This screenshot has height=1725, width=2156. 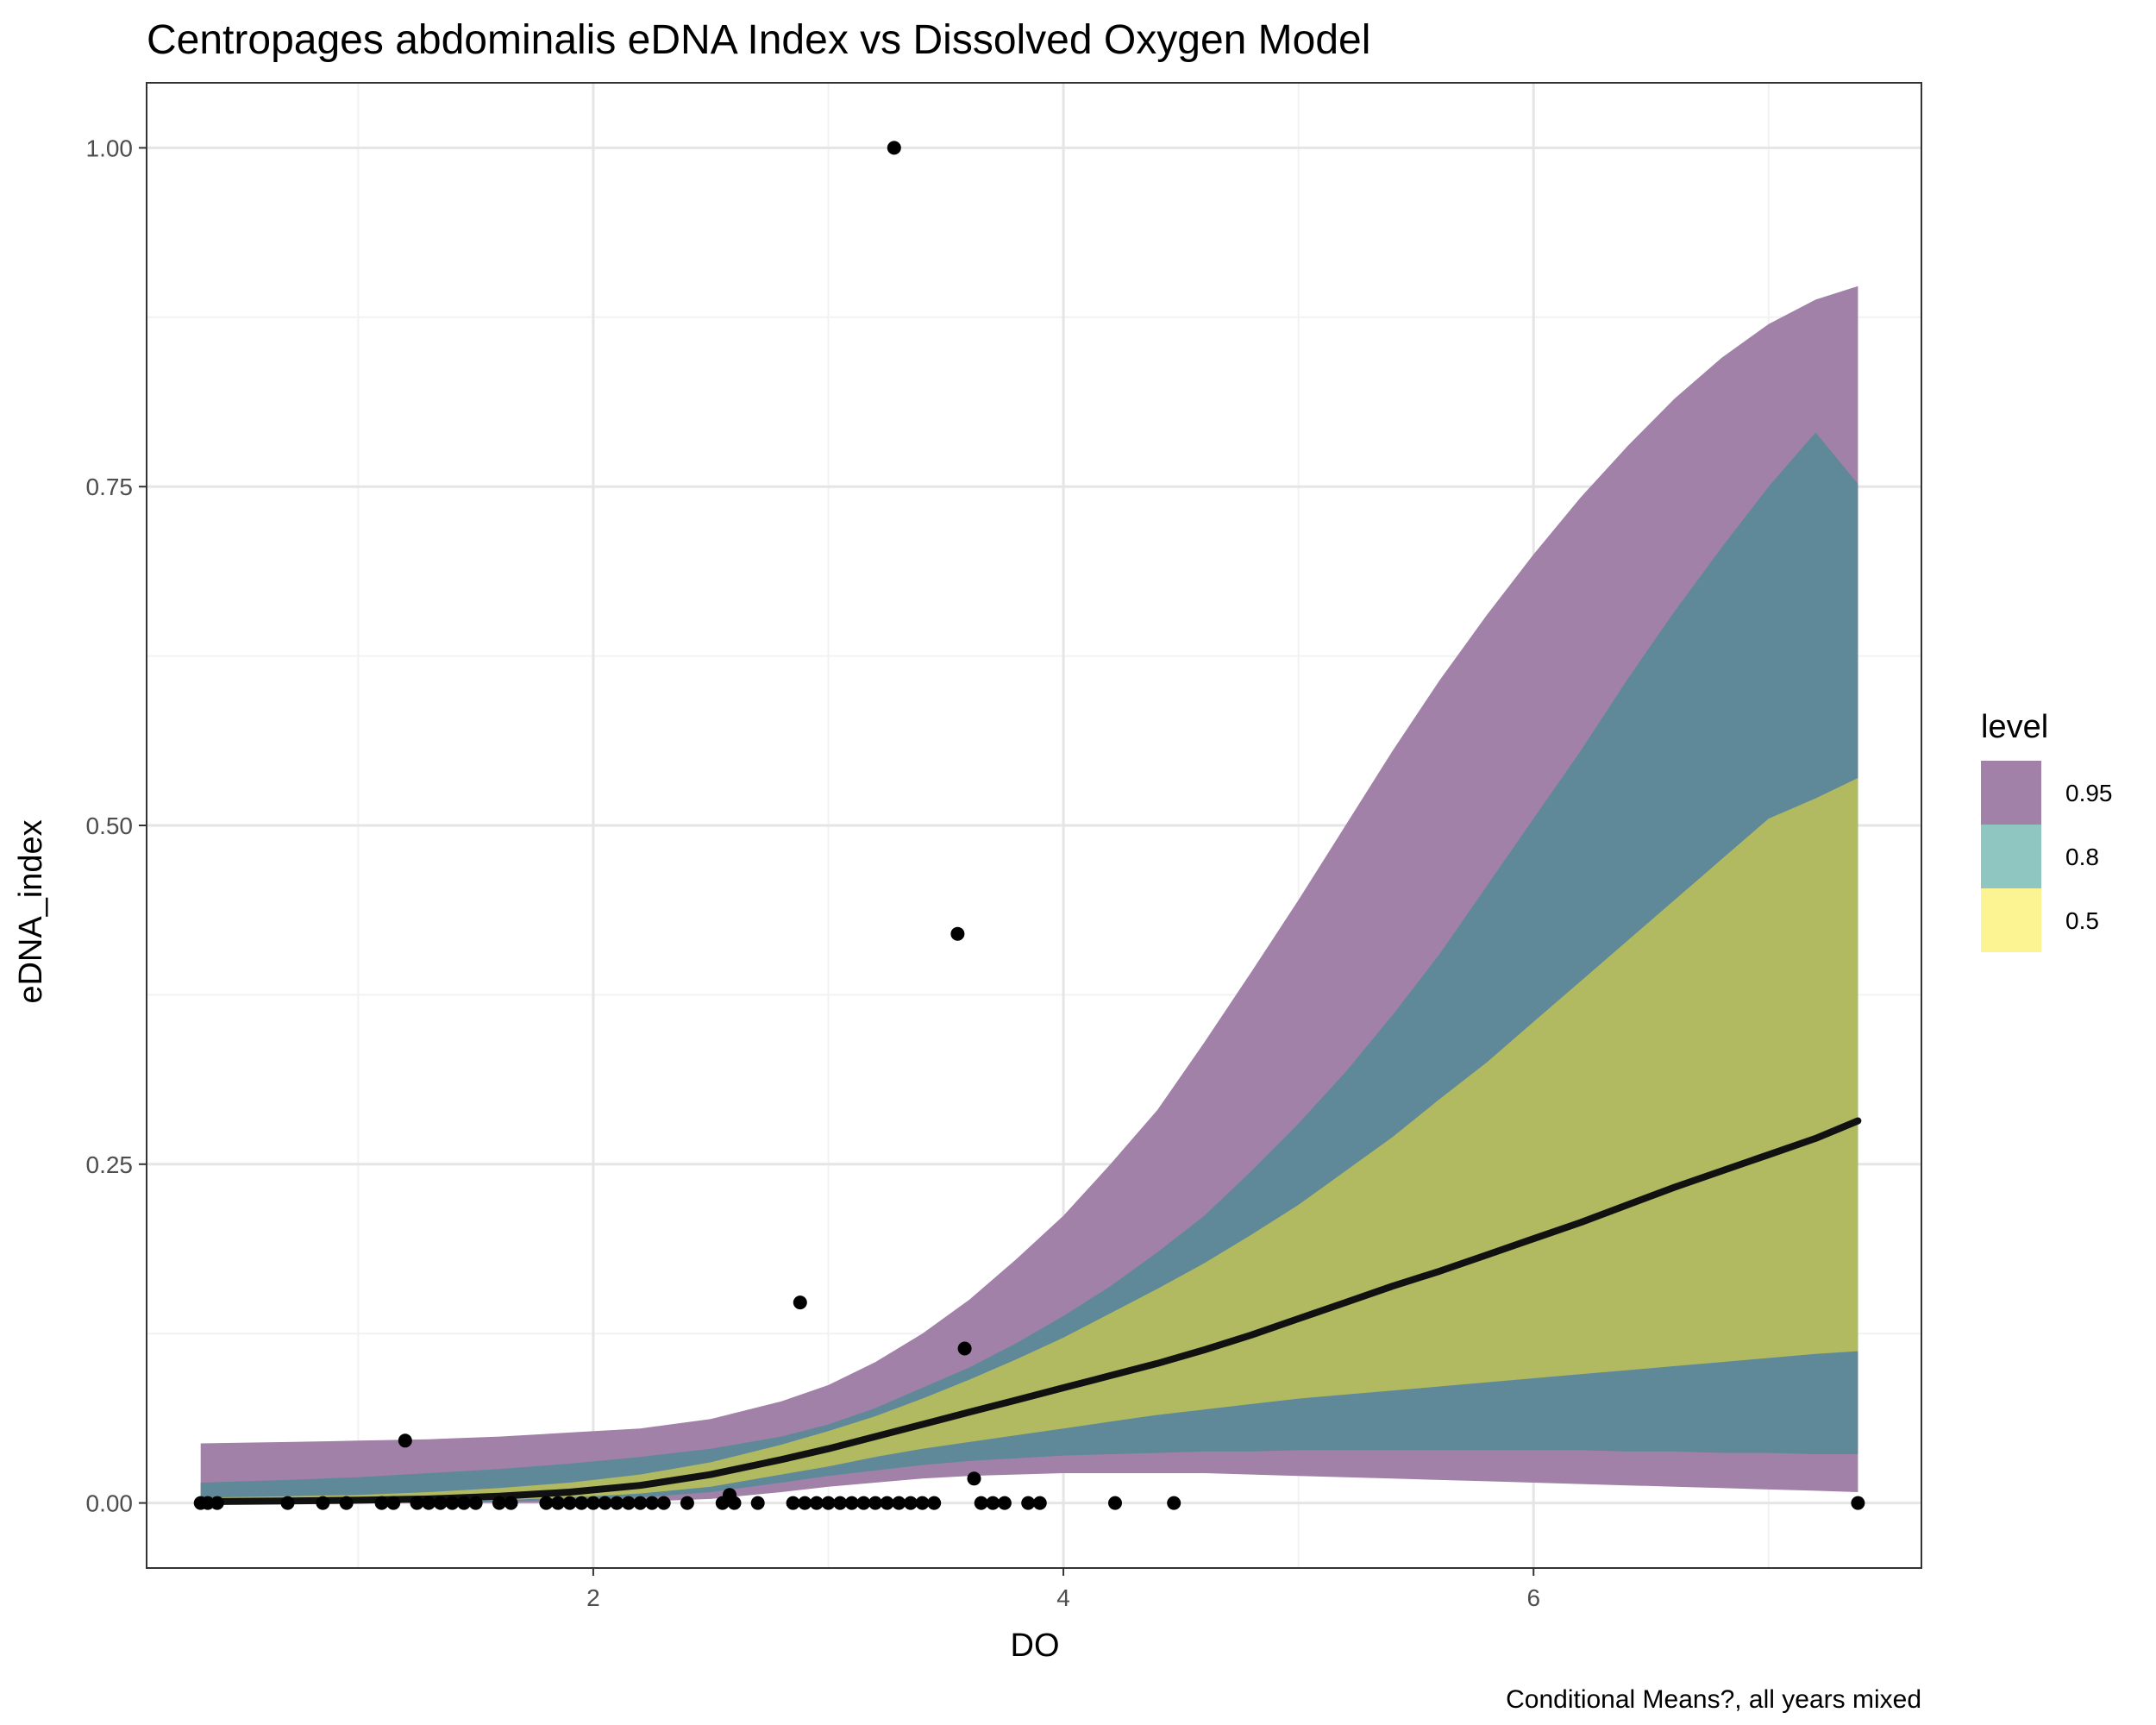 What do you see at coordinates (1063, 1597) in the screenshot?
I see `x-tick-label: 4` at bounding box center [1063, 1597].